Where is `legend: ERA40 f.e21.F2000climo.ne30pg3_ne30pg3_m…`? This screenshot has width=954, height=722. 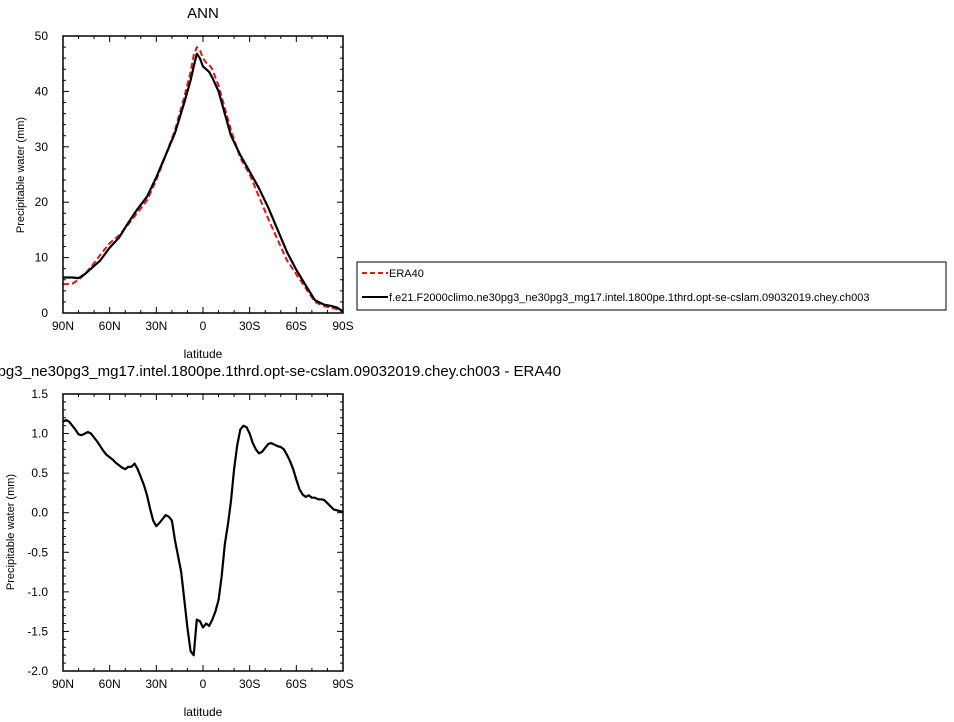 legend: ERA40 f.e21.F2000climo.ne30pg3_ne30pg3_m… is located at coordinates (651, 286).